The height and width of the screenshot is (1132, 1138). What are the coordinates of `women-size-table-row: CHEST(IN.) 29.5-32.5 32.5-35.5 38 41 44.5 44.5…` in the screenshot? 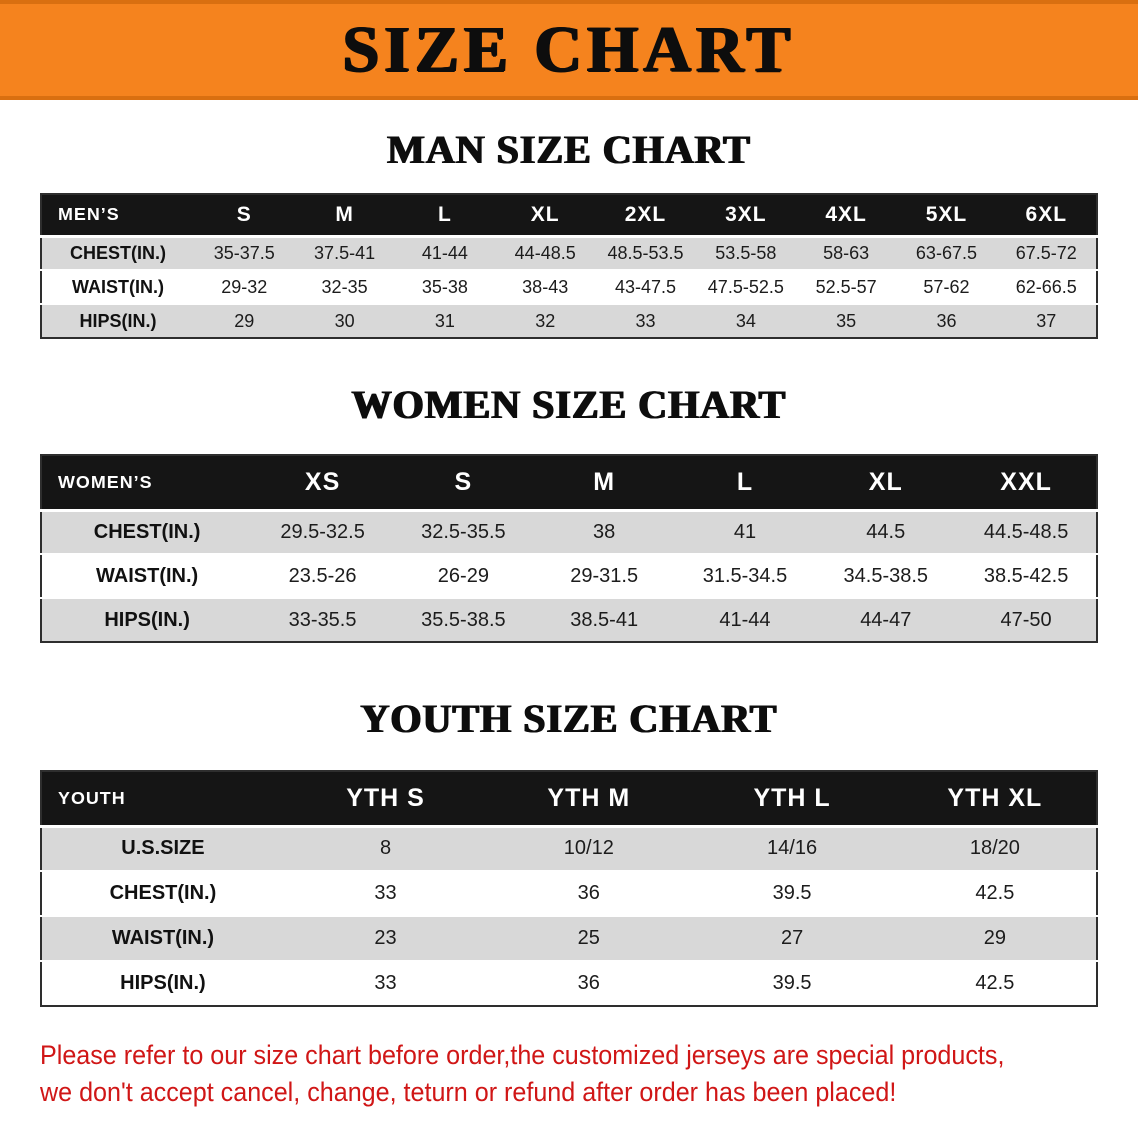 It's located at (569, 532).